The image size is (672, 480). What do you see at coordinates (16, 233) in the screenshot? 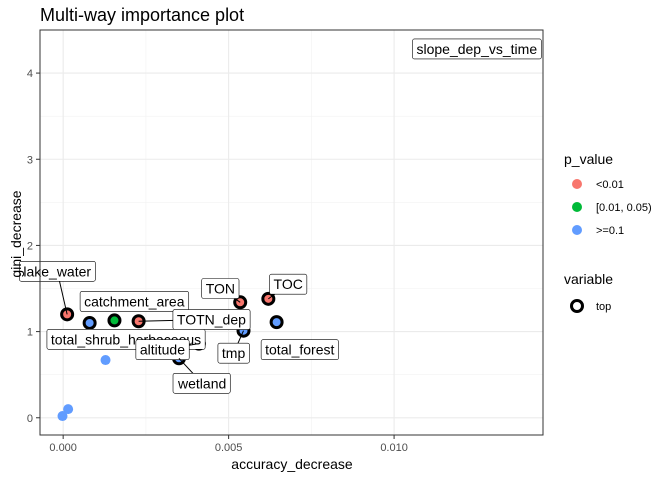
I see `y-axis-title: gini_decrease` at bounding box center [16, 233].